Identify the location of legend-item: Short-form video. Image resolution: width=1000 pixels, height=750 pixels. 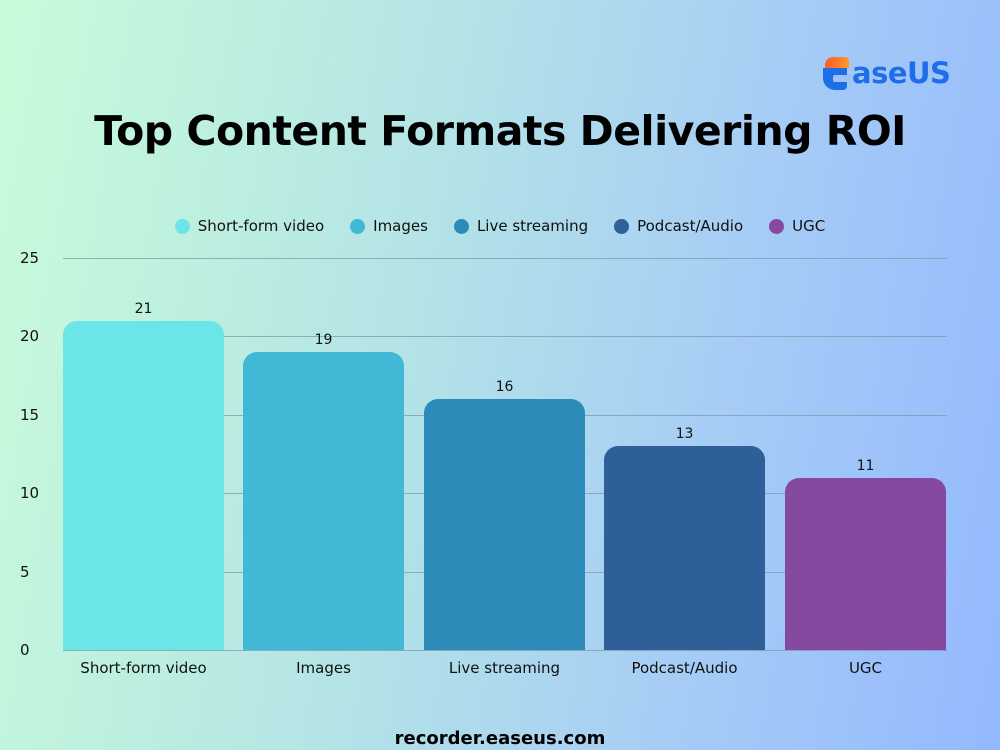
(249, 226).